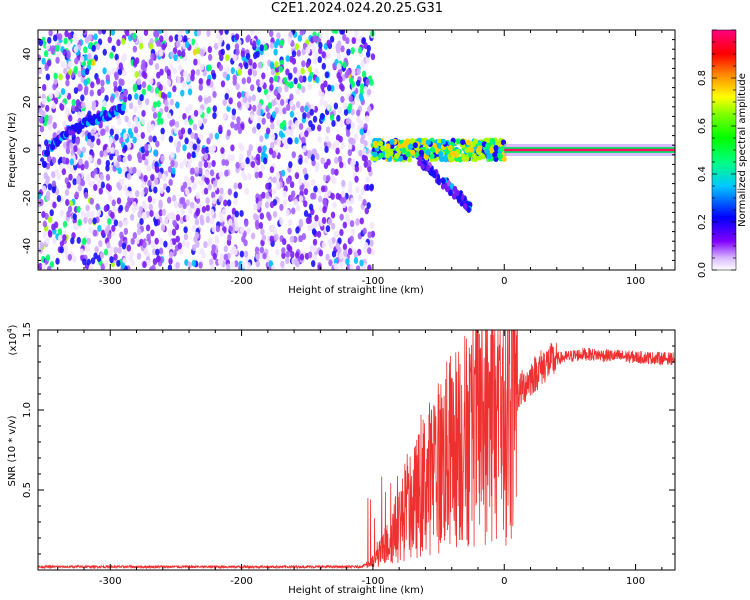 Image resolution: width=750 pixels, height=600 pixels. I want to click on snr-scale-suffix: ), so click(13, 326).